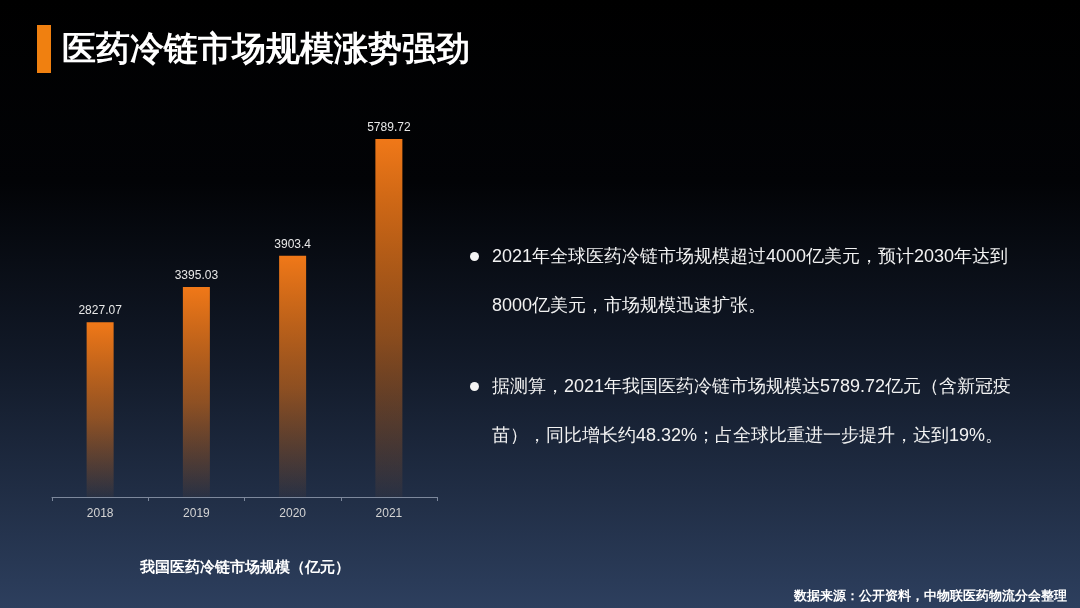 Image resolution: width=1080 pixels, height=608 pixels. Describe the element at coordinates (244, 566) in the screenshot. I see `x-axis-title: 我国医药冷链市场规模（亿元）` at that location.